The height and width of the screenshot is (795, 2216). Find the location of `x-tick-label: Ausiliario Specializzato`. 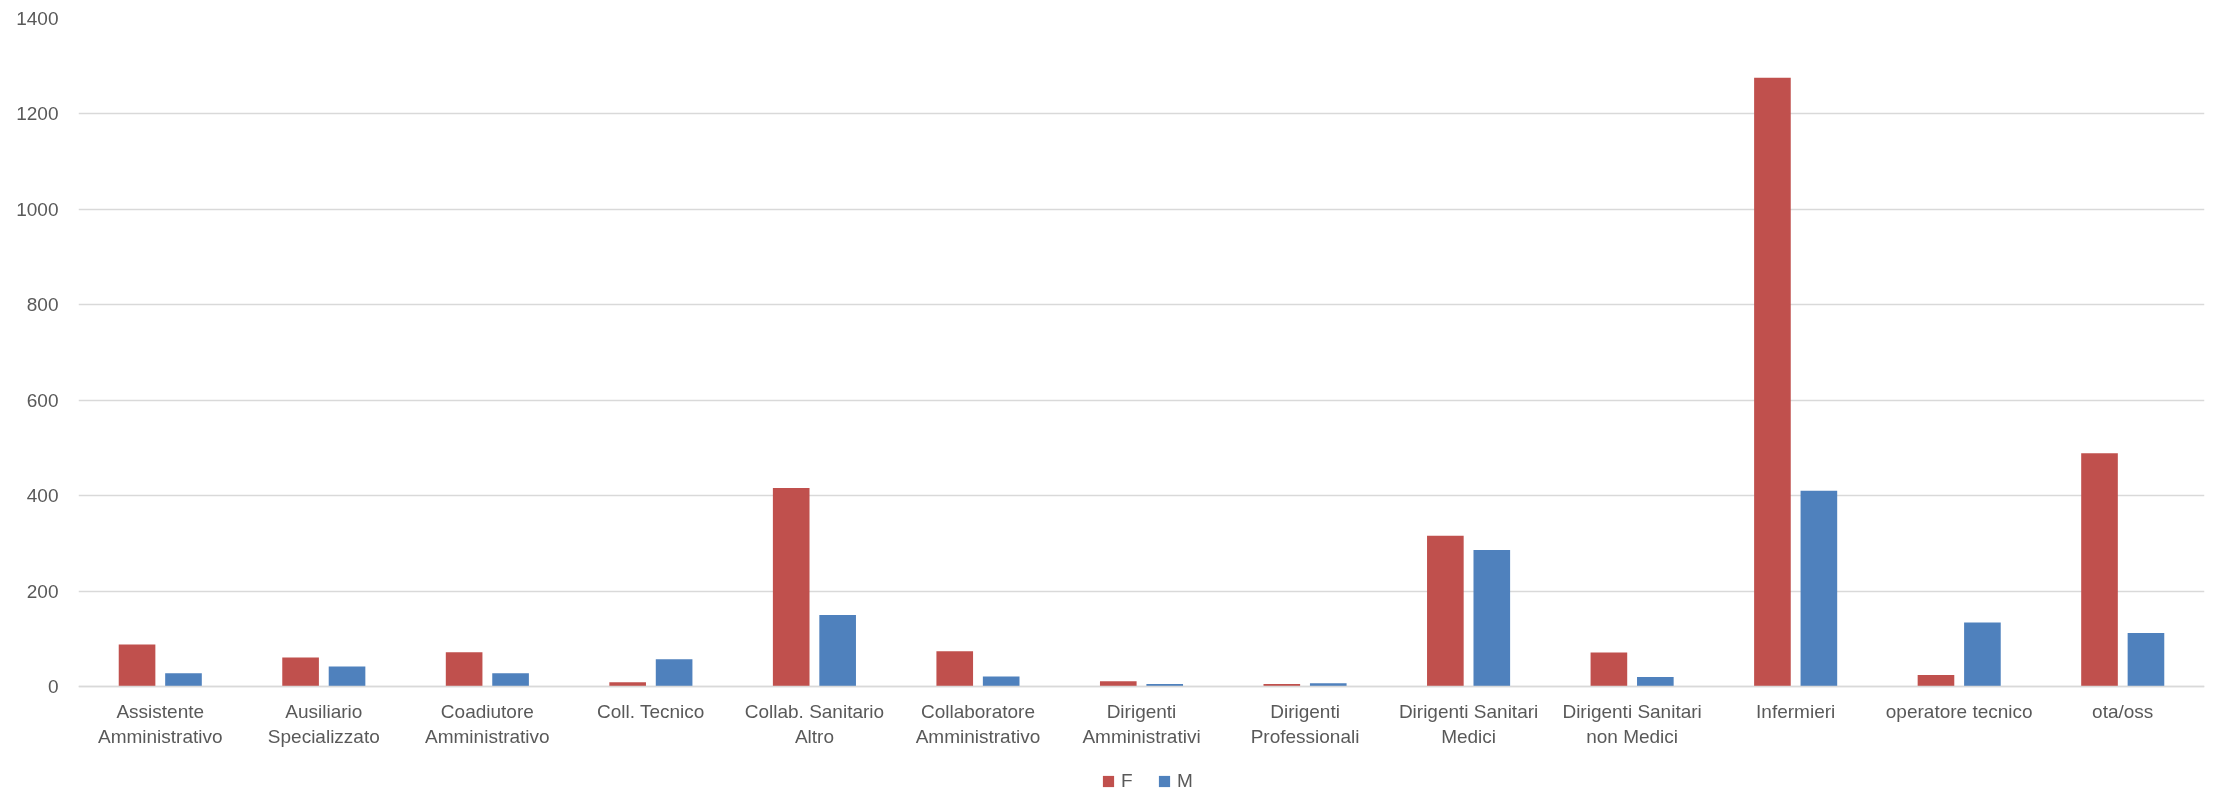

x-tick-label: Ausiliario Specializzato is located at coordinates (323, 723).